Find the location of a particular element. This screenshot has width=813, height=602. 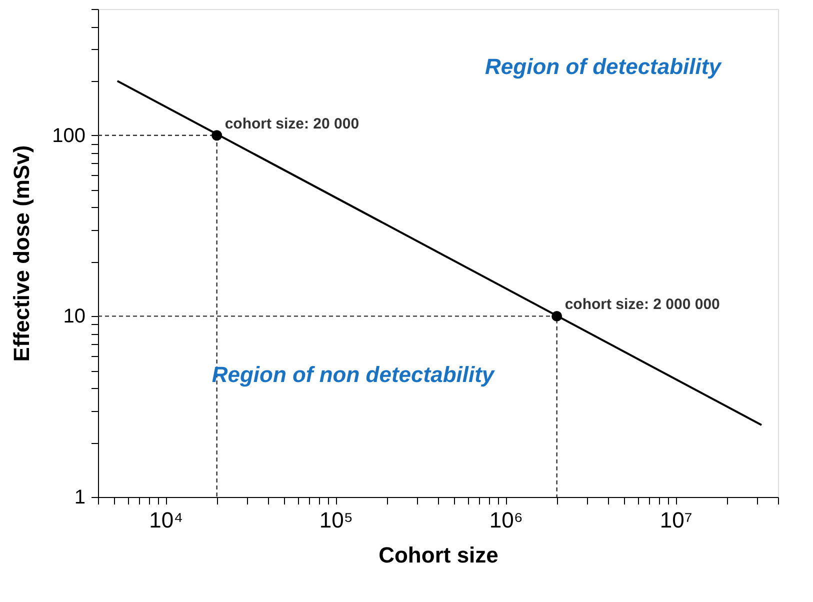

annotation: Region of detectability is located at coordinates (604, 66).